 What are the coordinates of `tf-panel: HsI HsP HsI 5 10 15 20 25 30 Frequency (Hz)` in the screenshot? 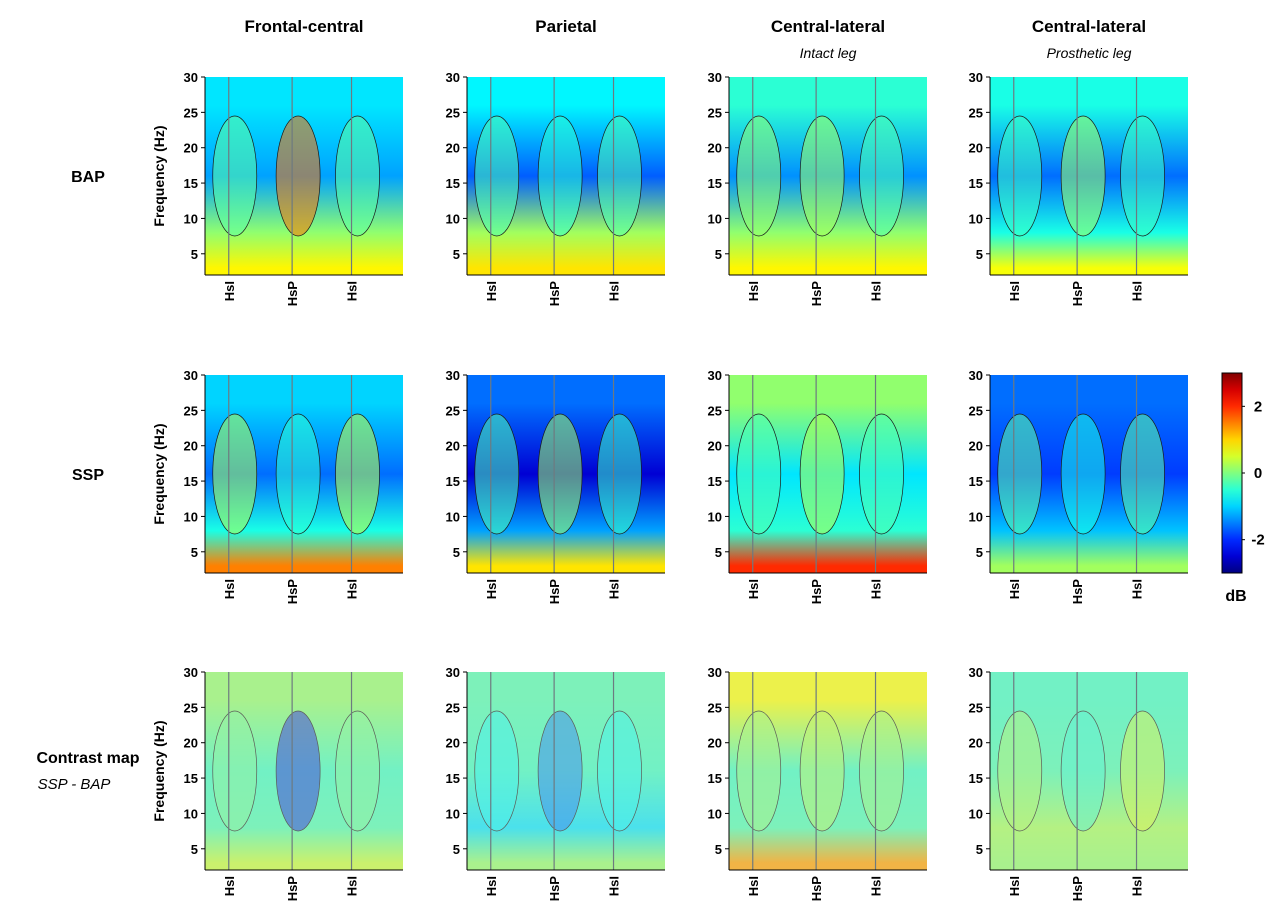 It's located at (277, 188).